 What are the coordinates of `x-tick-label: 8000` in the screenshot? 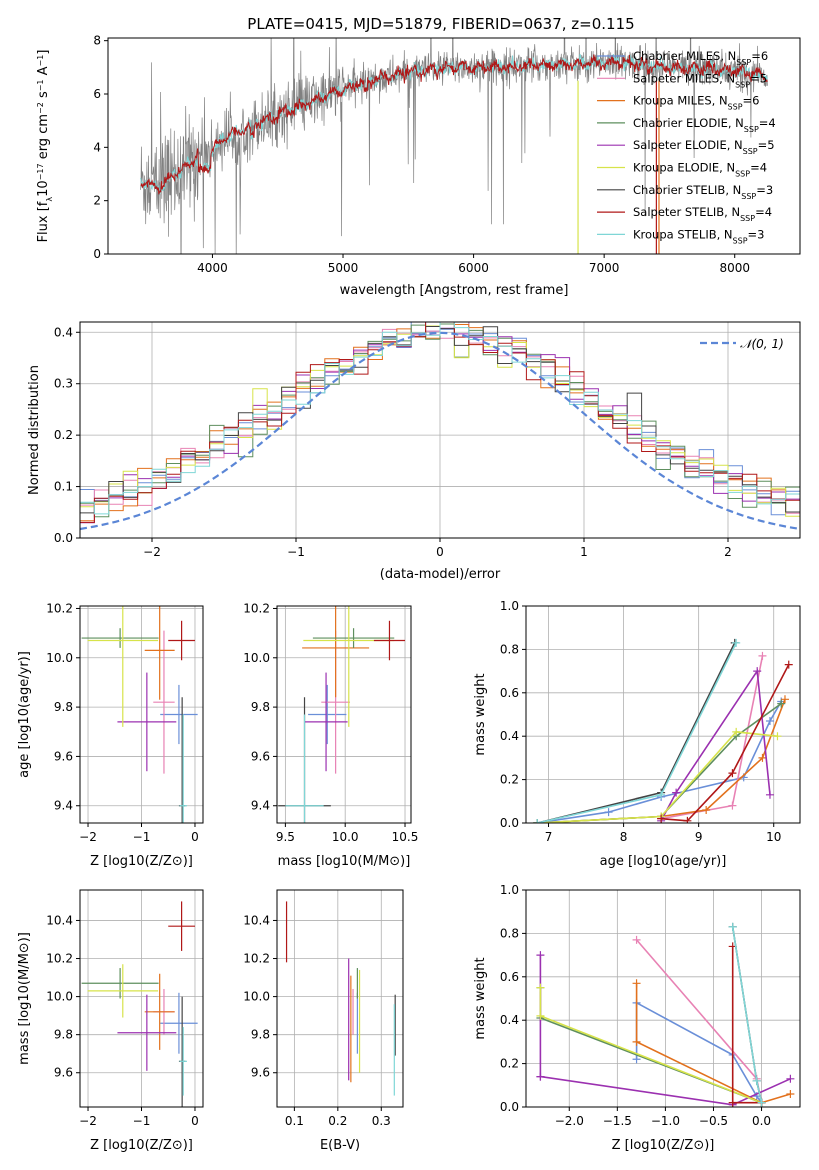 It's located at (734, 268).